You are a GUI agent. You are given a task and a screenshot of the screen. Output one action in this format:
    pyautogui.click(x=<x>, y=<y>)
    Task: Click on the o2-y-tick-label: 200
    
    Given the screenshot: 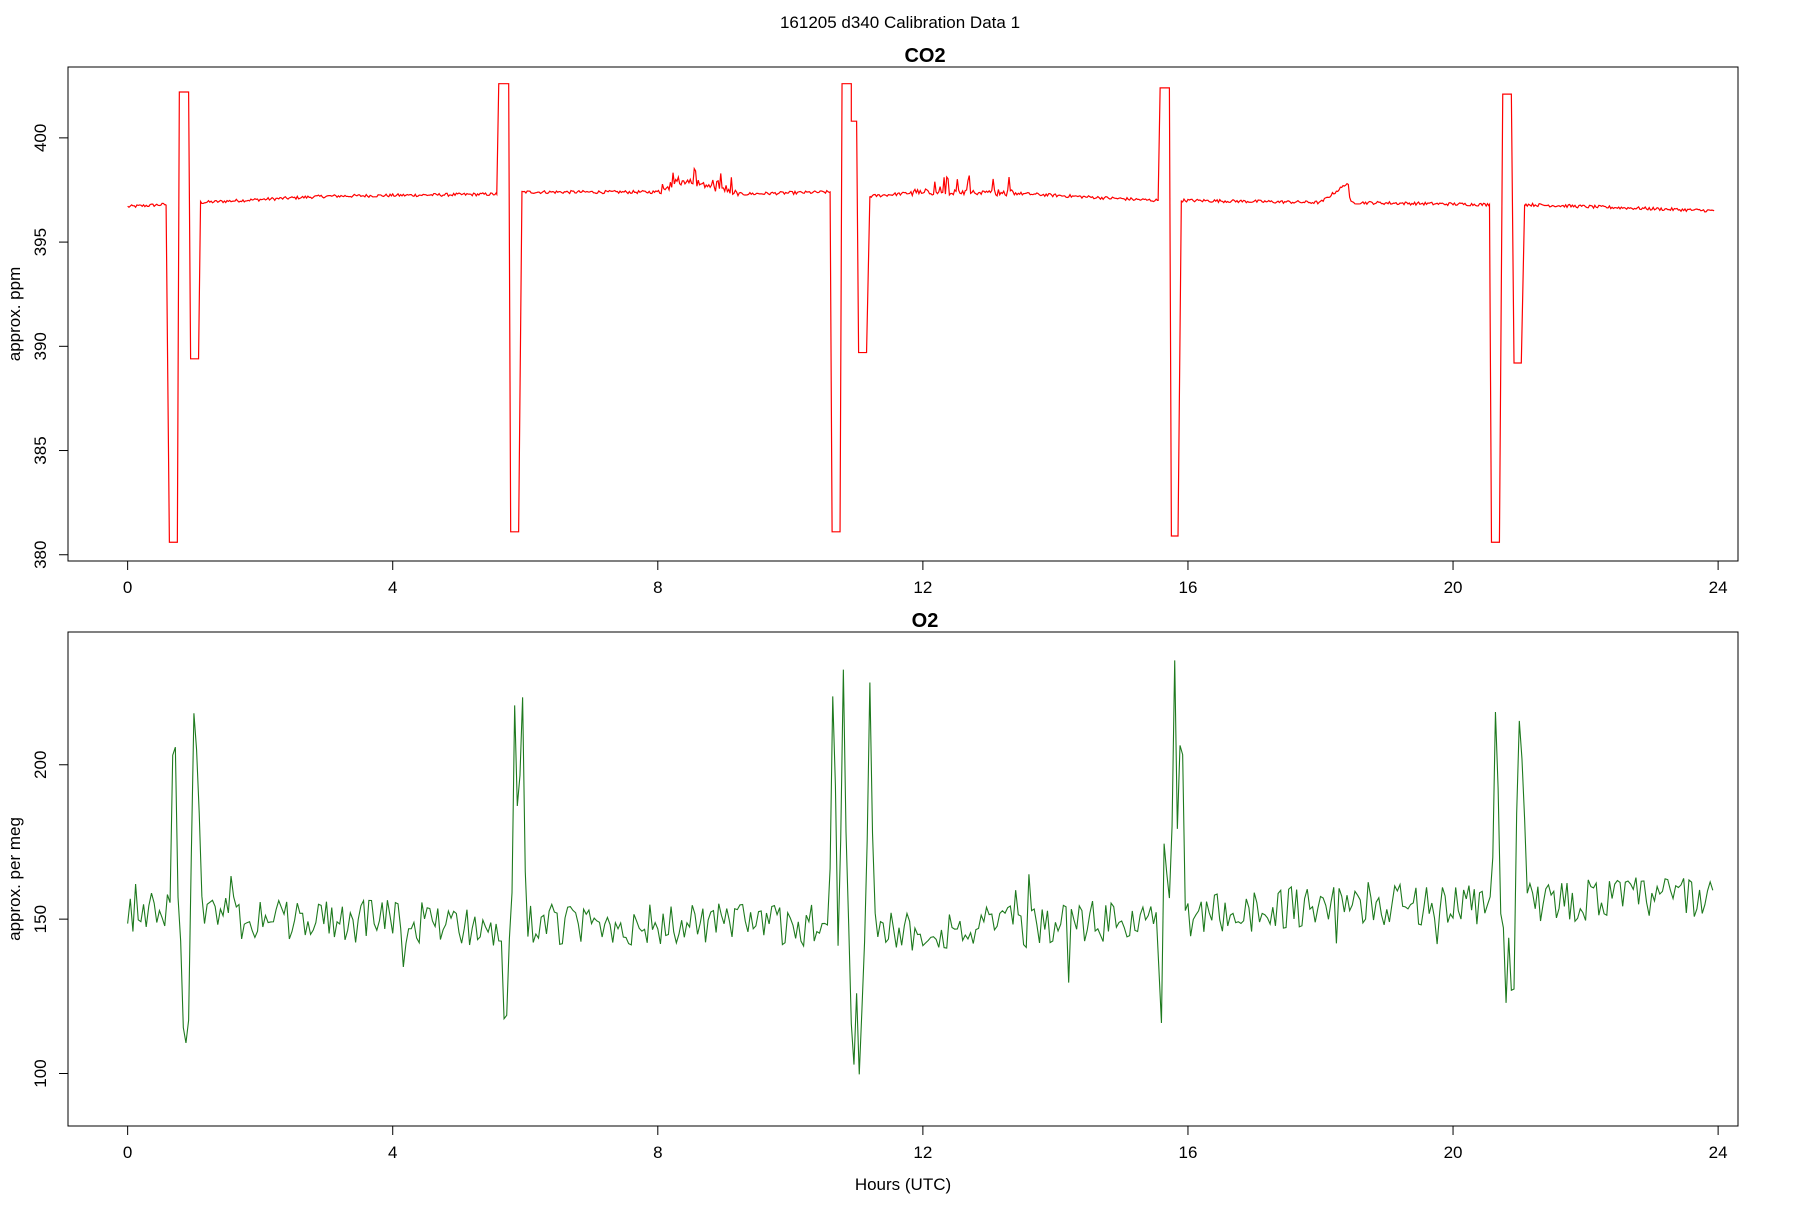 What is the action you would take?
    pyautogui.click(x=40, y=765)
    